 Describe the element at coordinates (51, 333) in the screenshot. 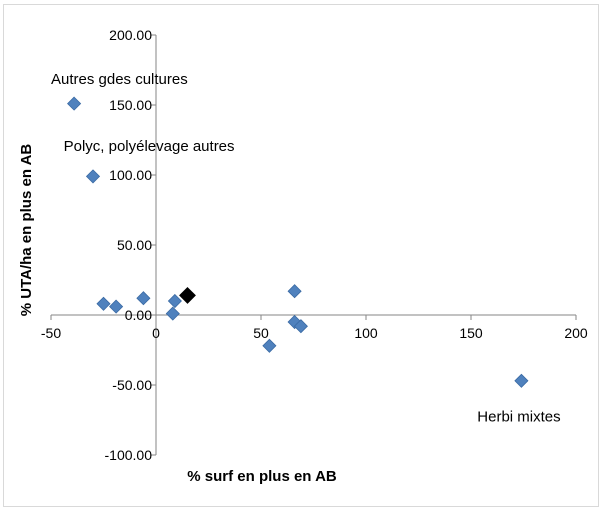

I see `x-tick-label: -50` at that location.